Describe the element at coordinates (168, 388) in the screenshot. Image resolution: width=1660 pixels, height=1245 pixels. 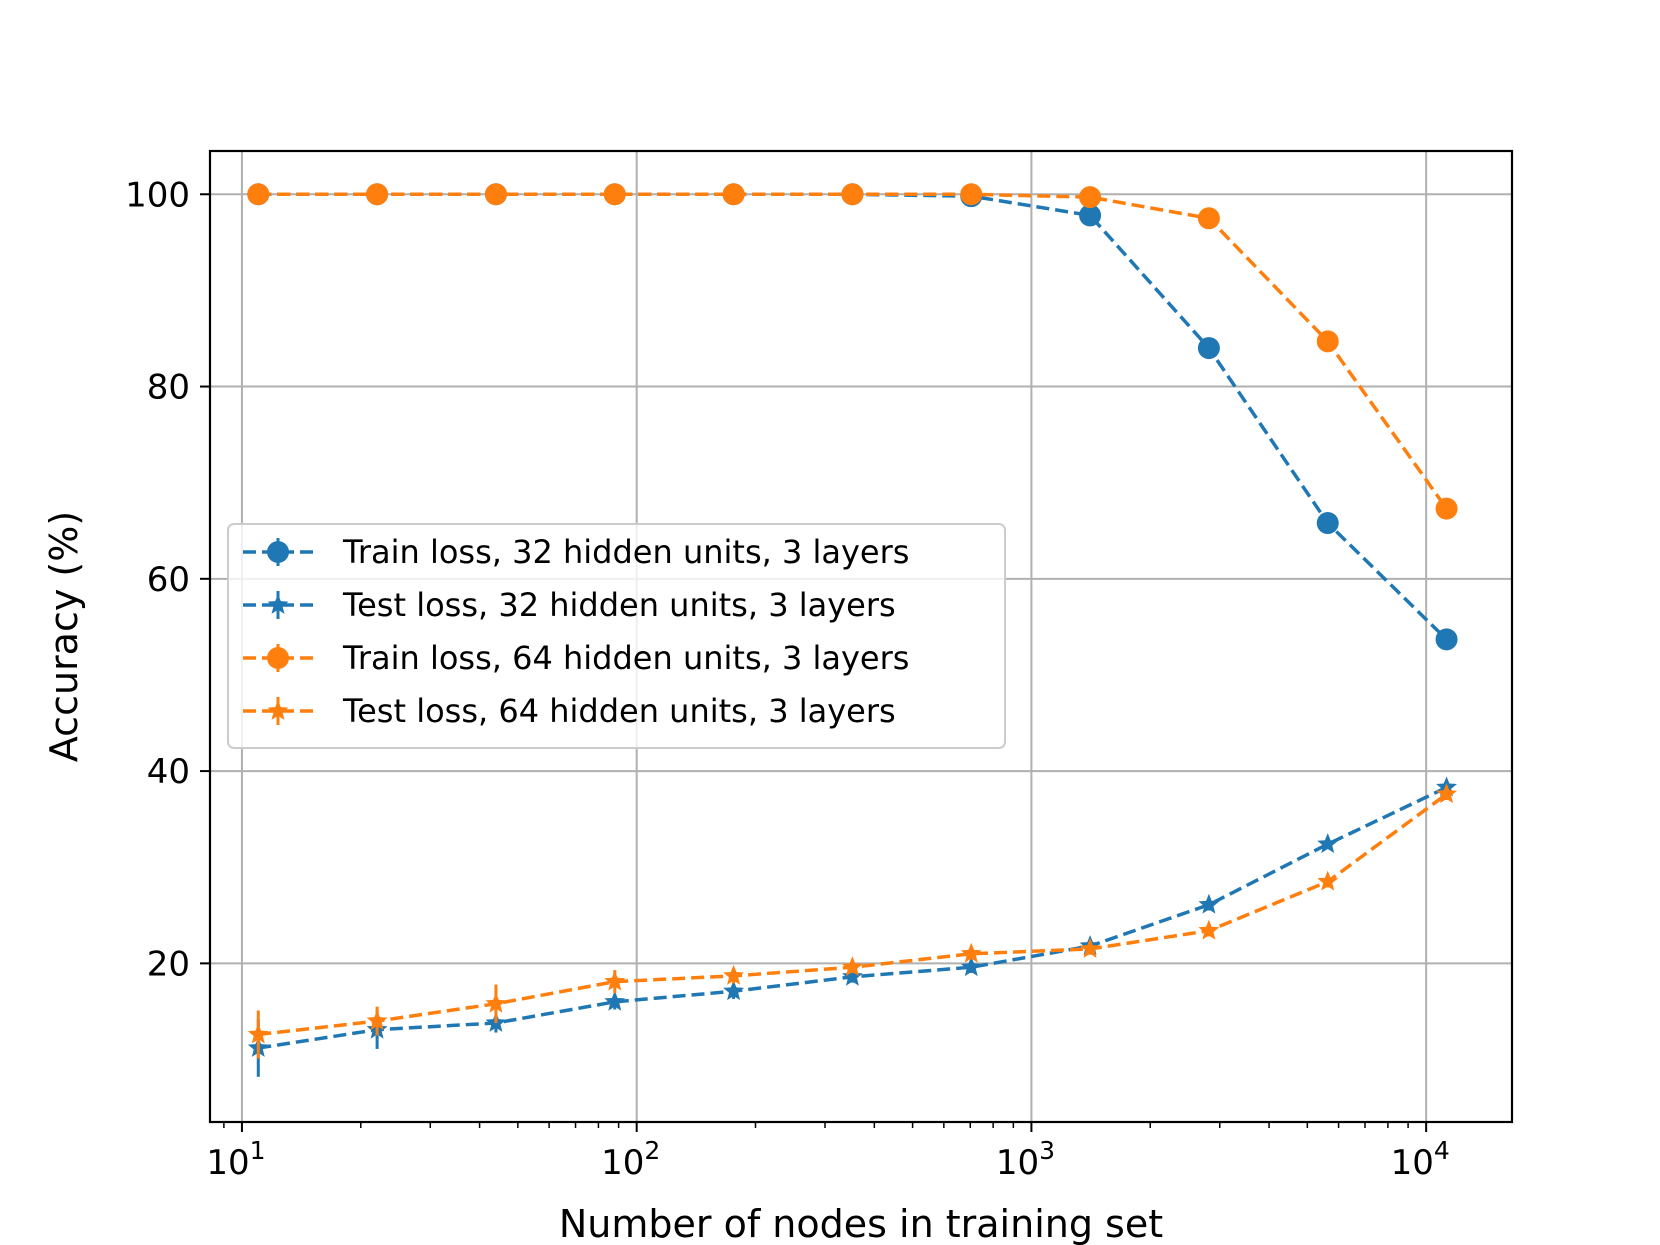
I see `y-tick-label: 80` at that location.